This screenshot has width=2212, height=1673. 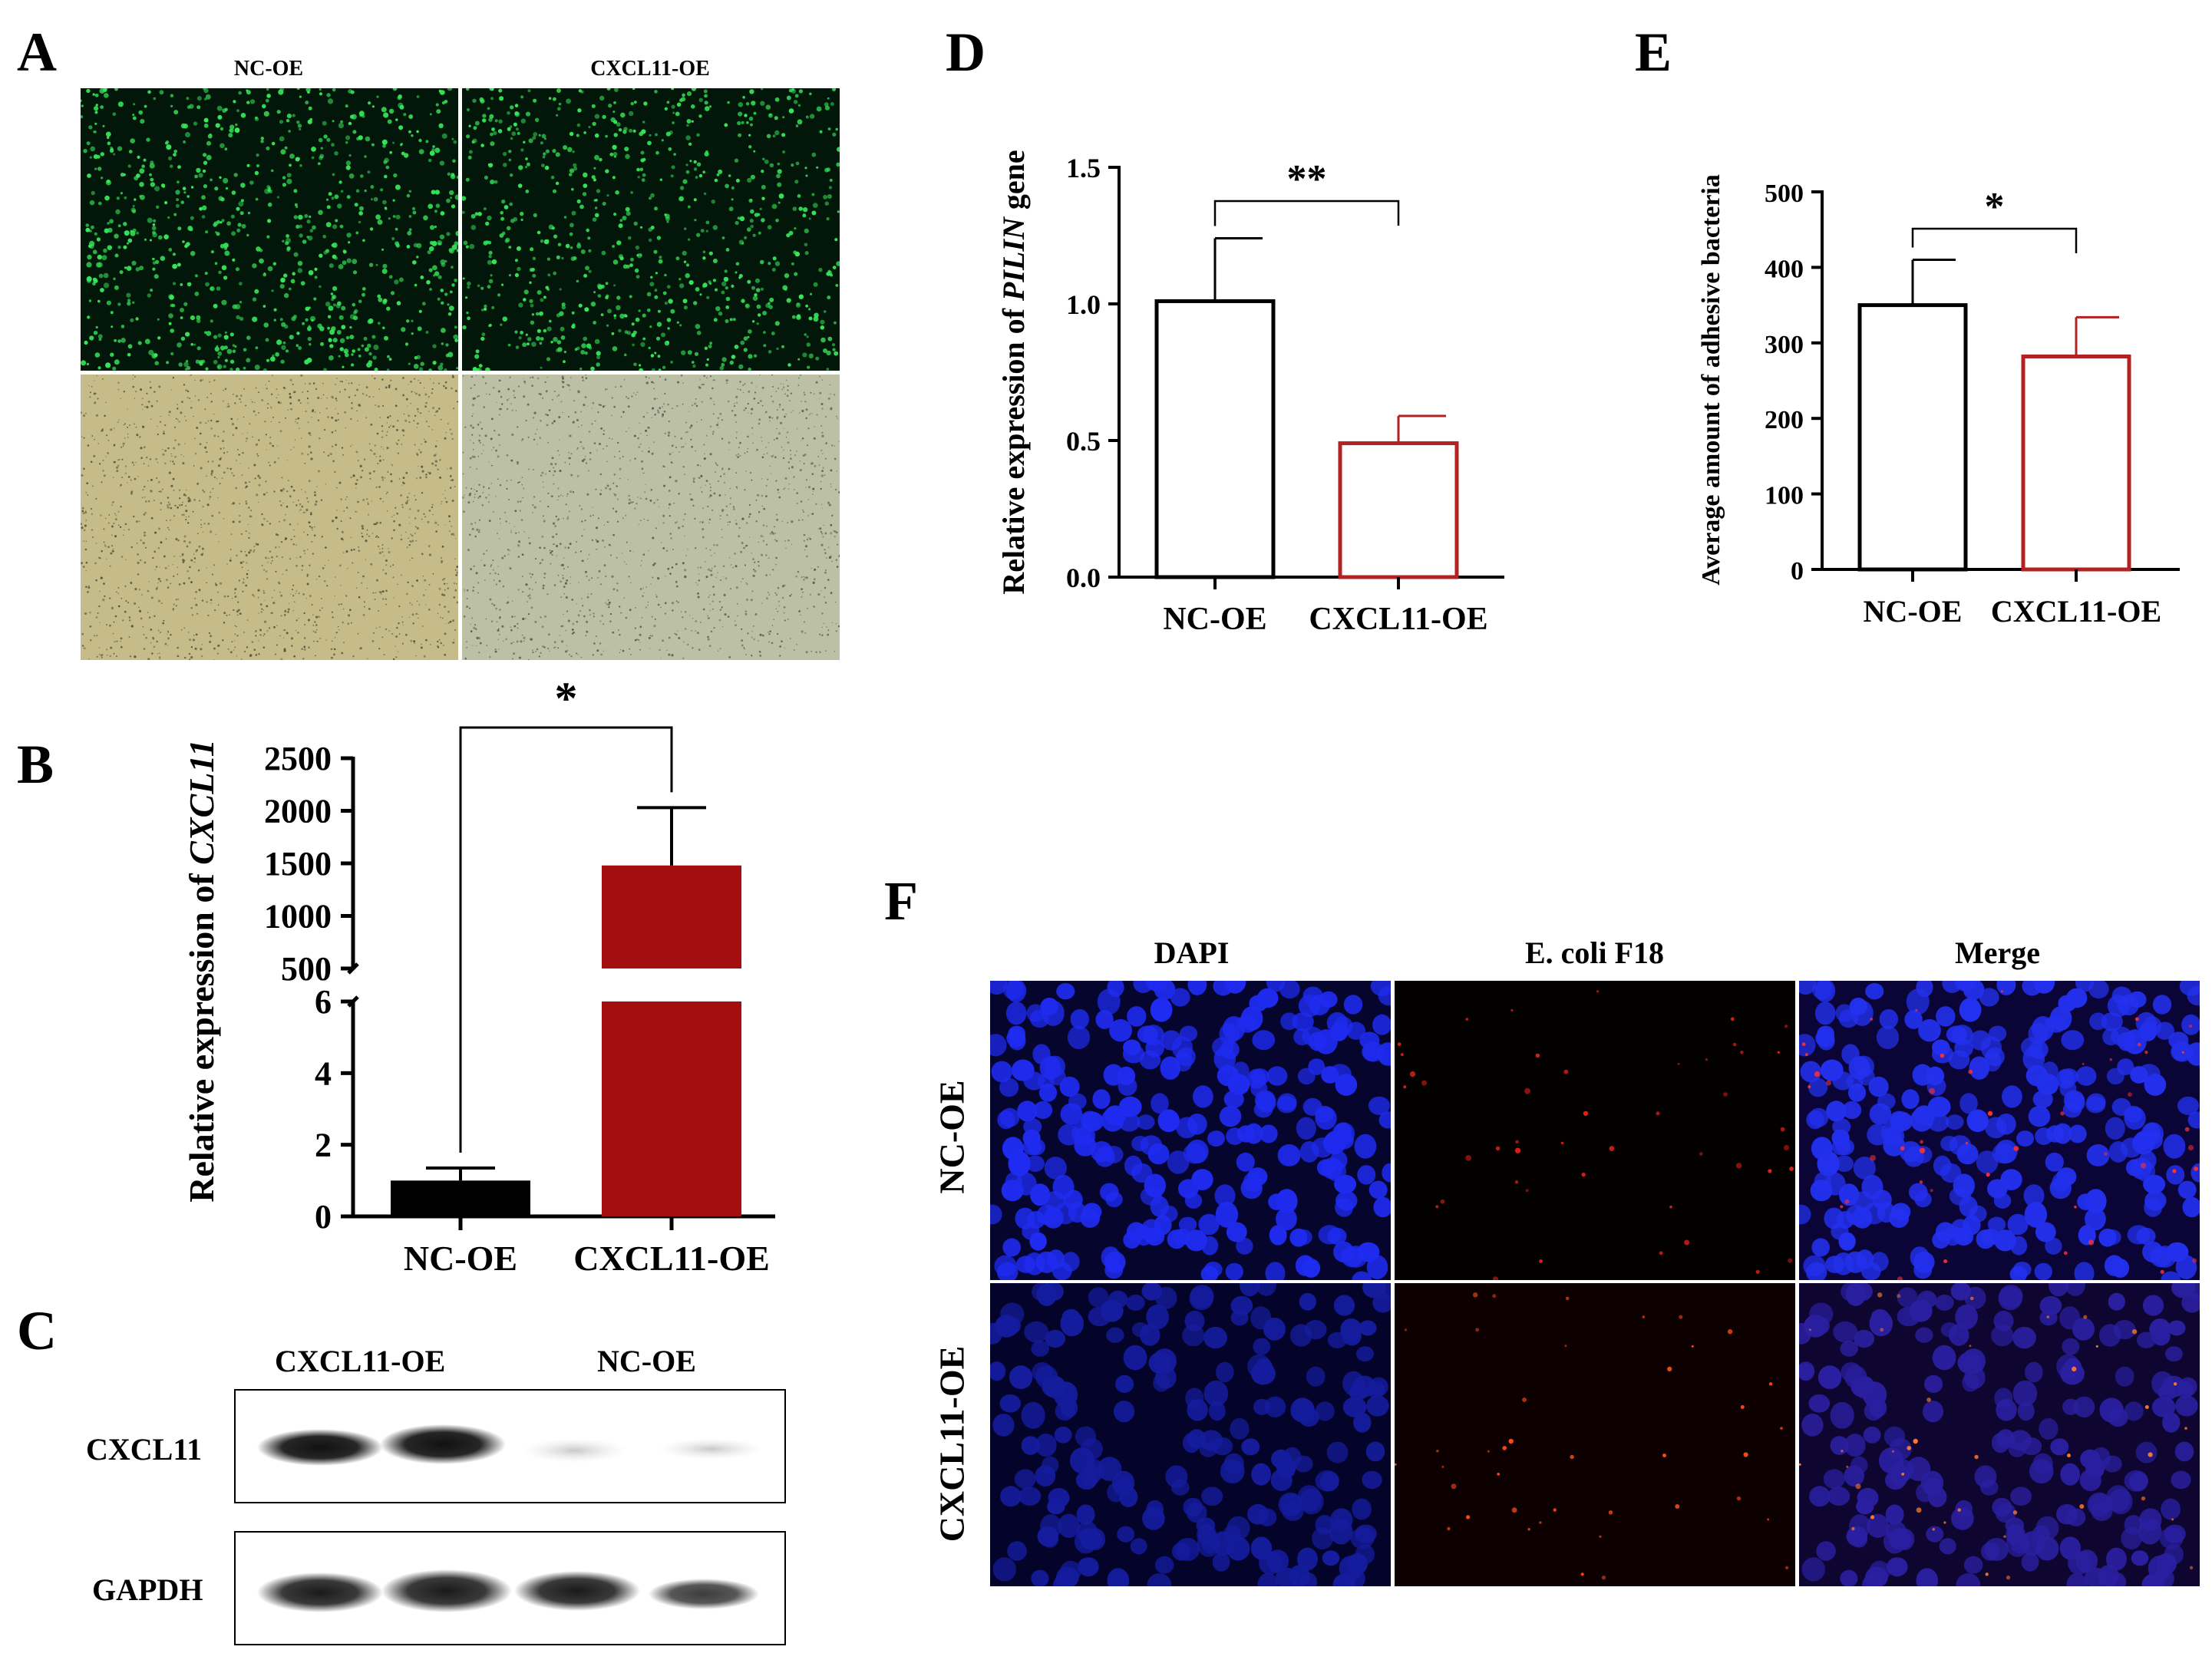 What do you see at coordinates (952, 1137) in the screenshot?
I see `panel-f-row-nc-oe: NC-OE` at bounding box center [952, 1137].